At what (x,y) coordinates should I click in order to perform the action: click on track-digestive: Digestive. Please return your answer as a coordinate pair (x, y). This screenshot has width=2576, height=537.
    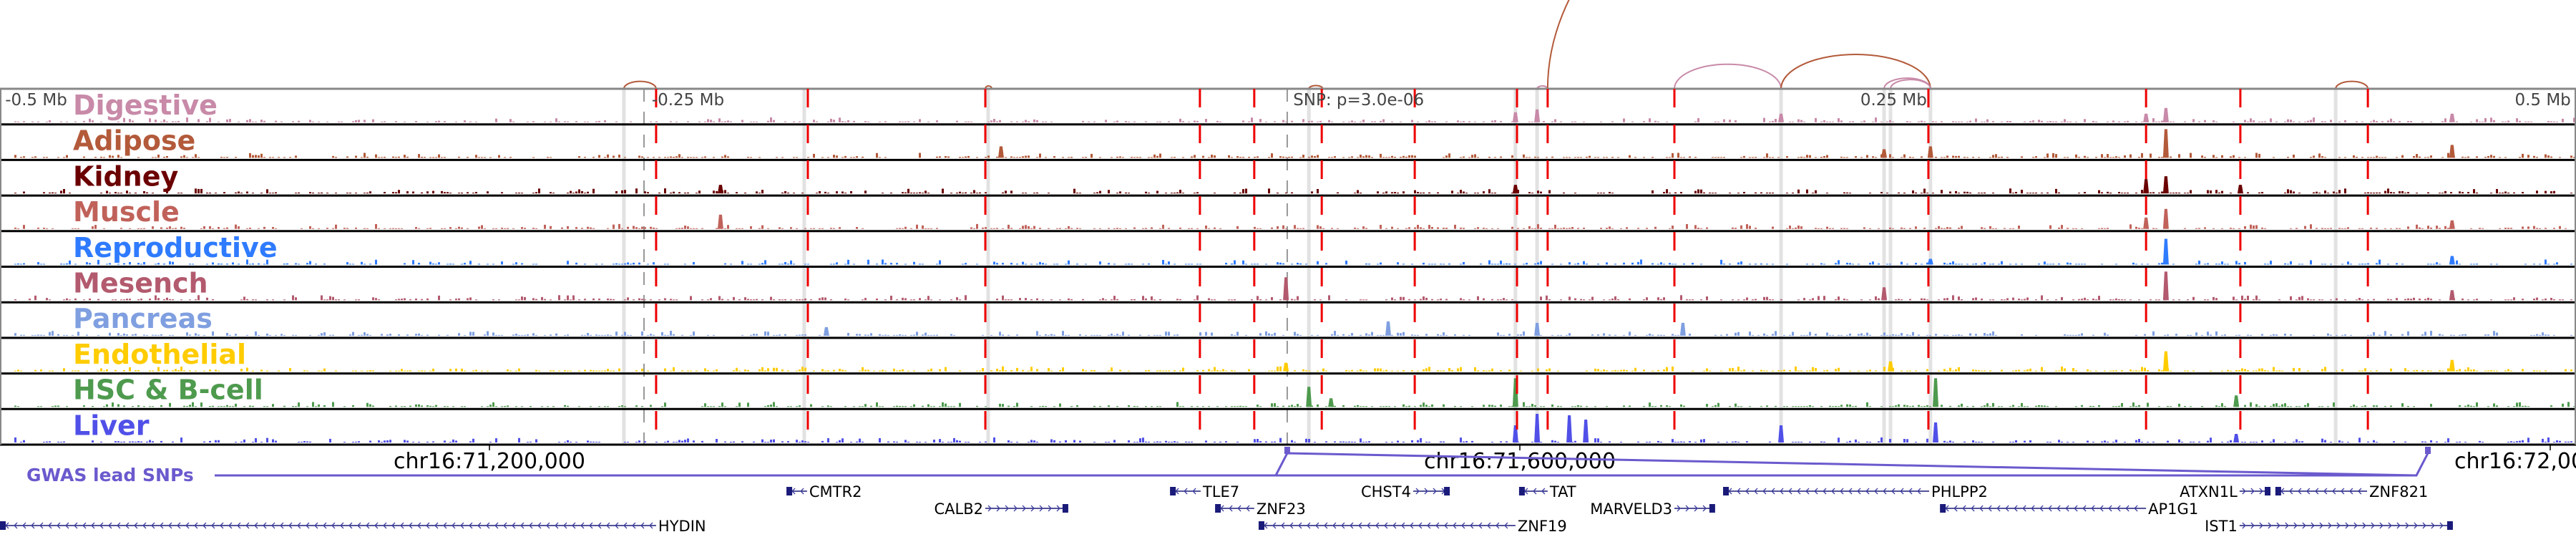
    Looking at the image, I should click on (1288, 108).